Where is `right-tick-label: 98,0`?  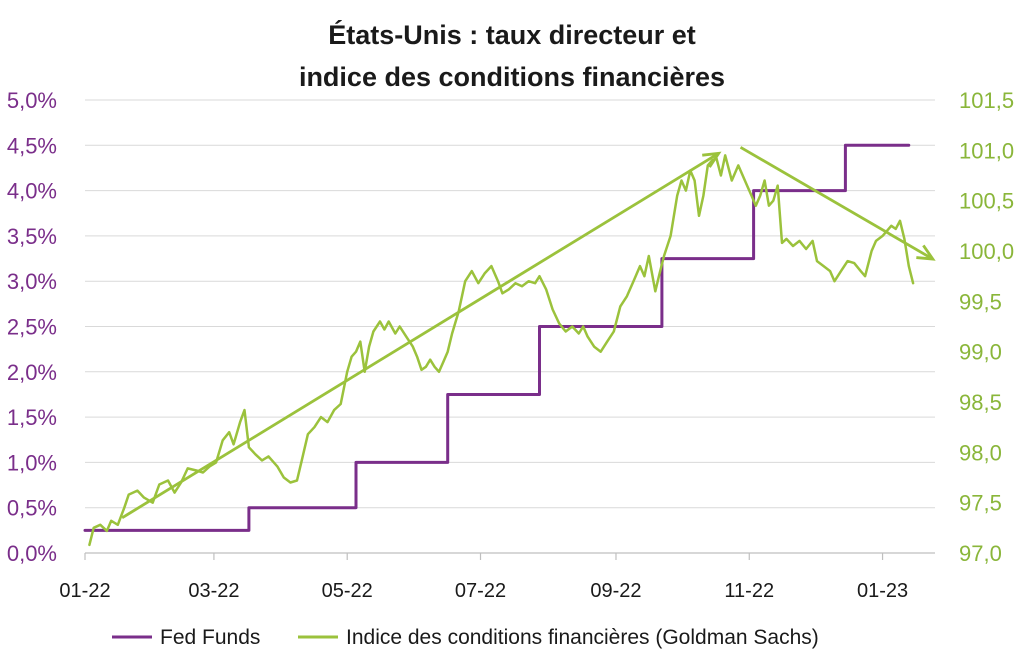 right-tick-label: 98,0 is located at coordinates (980, 452).